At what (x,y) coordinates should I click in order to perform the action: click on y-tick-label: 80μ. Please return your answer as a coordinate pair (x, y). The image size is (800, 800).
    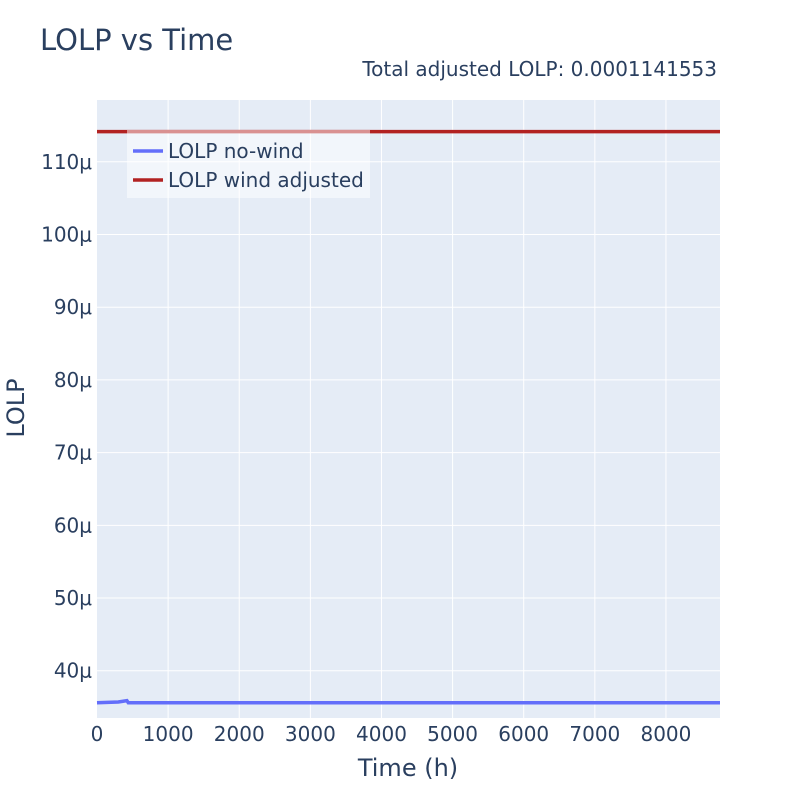
    Looking at the image, I should click on (73, 380).